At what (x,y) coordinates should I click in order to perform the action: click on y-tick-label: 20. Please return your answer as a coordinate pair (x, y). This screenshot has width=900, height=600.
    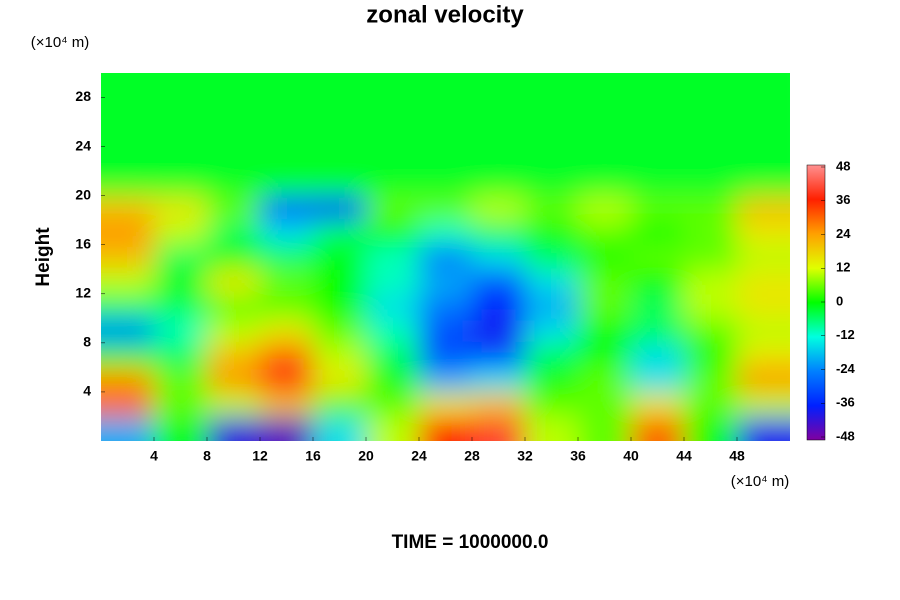
    Looking at the image, I should click on (83, 194).